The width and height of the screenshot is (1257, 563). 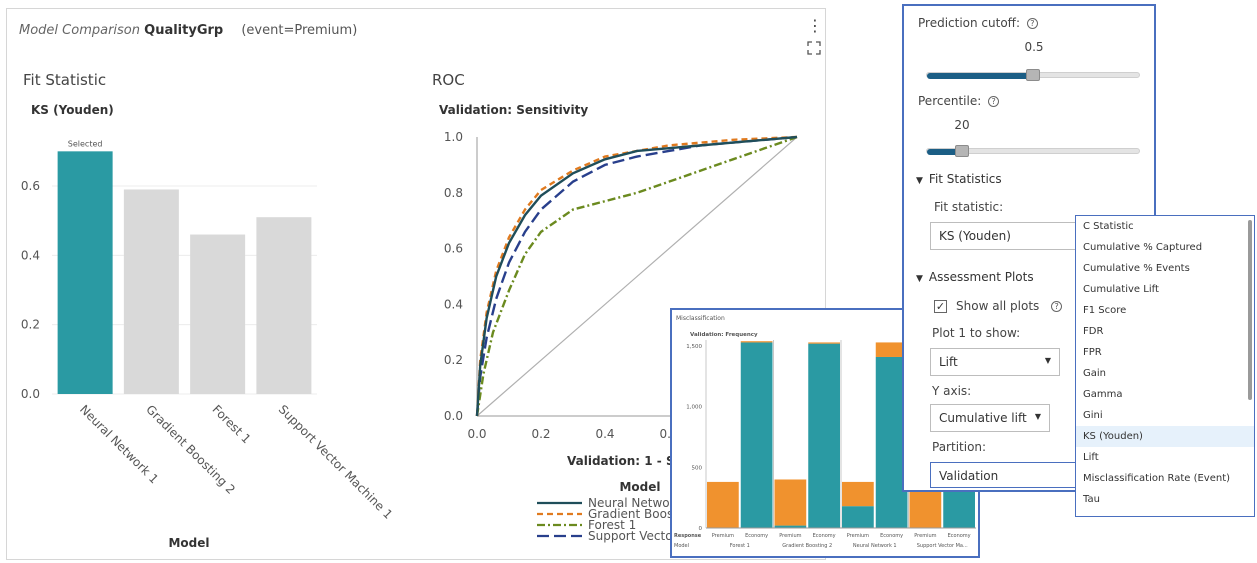 What do you see at coordinates (1005, 475) in the screenshot?
I see `partition-dropdown: Validation` at bounding box center [1005, 475].